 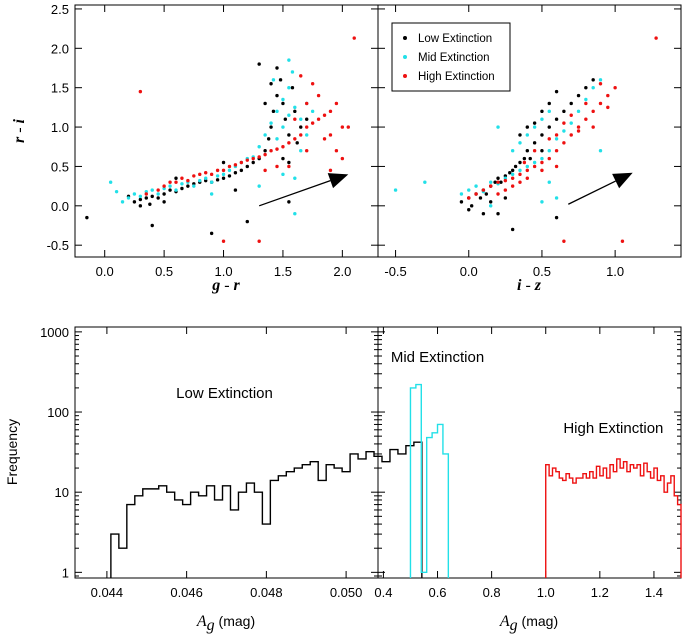 I want to click on ylabel-top-left-var2: i, so click(x=19, y=120).